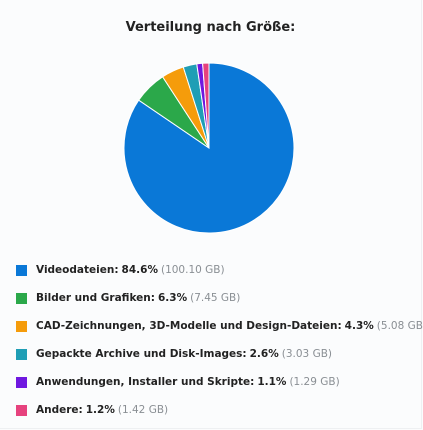 The image size is (423, 430). I want to click on chart-title: Verteilung nach Größe:, so click(210, 27).